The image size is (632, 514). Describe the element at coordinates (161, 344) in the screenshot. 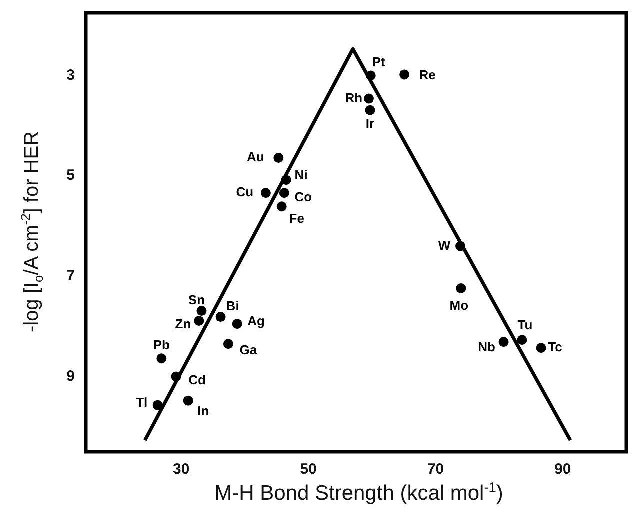

I see `annotation: Pb` at that location.